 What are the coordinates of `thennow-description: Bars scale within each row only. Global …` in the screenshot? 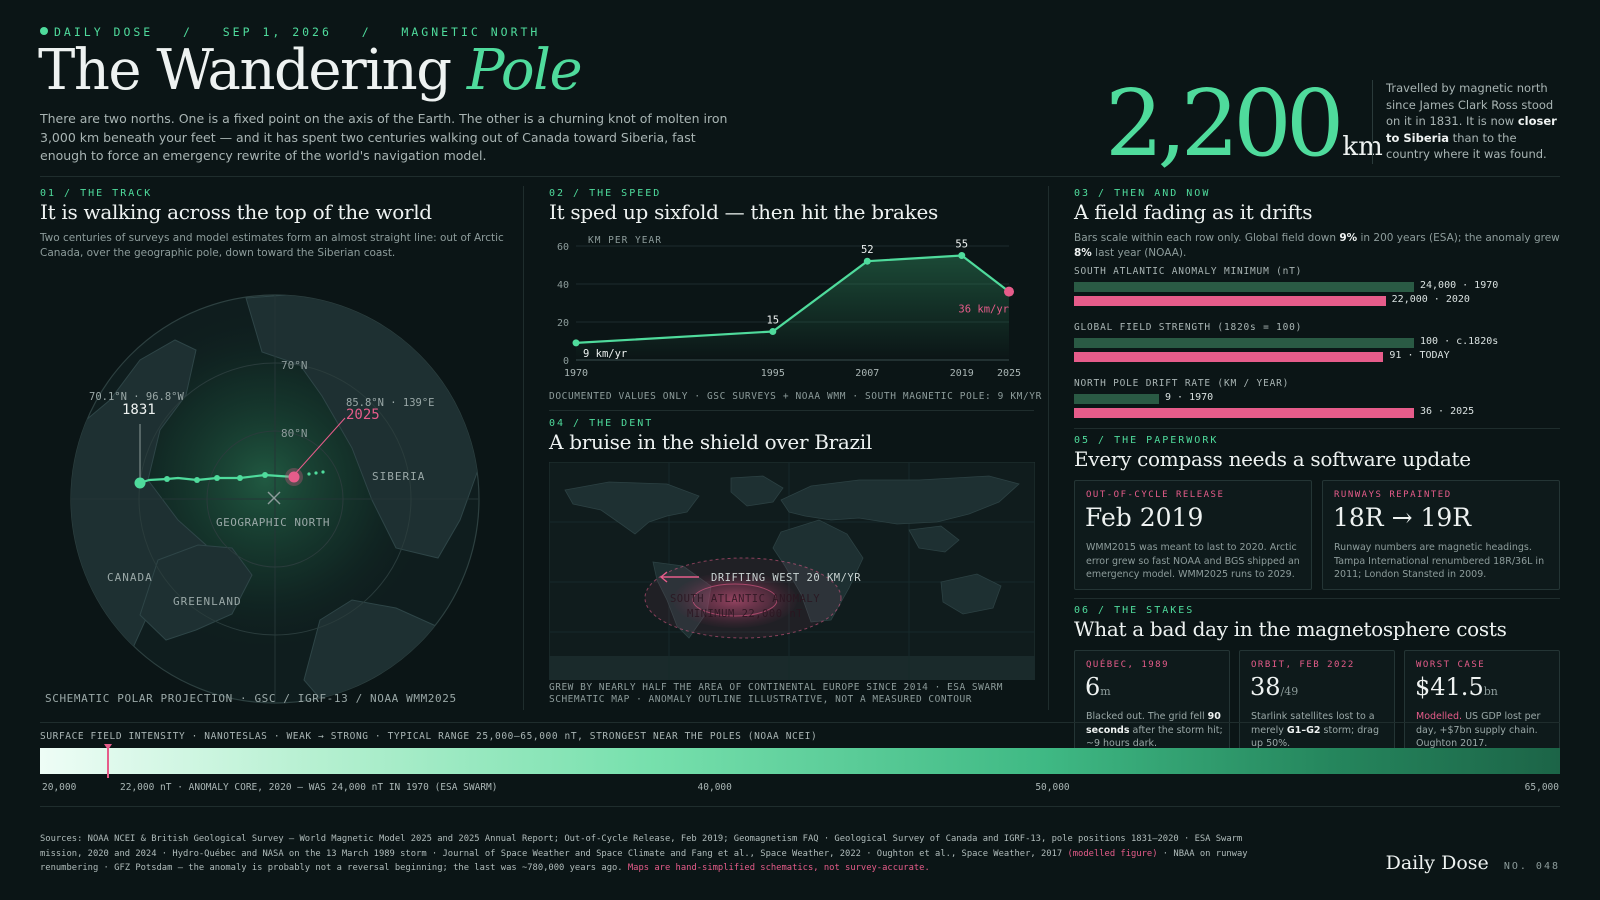 It's located at (1319, 246).